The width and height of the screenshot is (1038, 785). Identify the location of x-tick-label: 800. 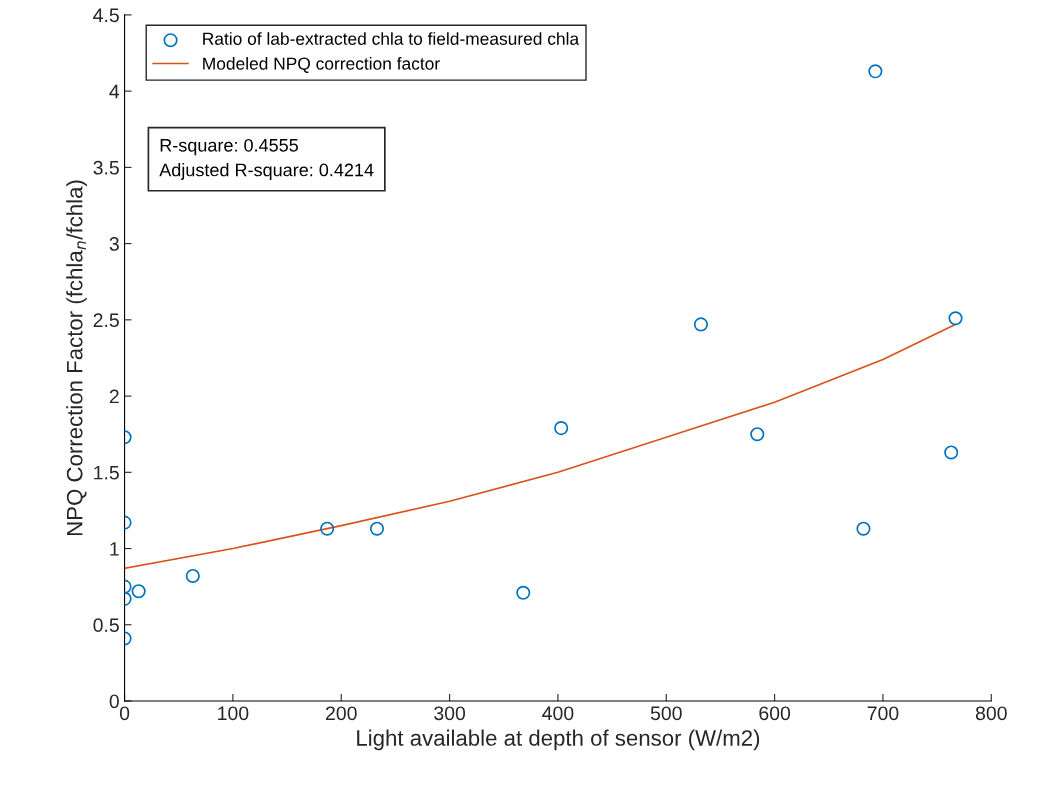
(991, 713).